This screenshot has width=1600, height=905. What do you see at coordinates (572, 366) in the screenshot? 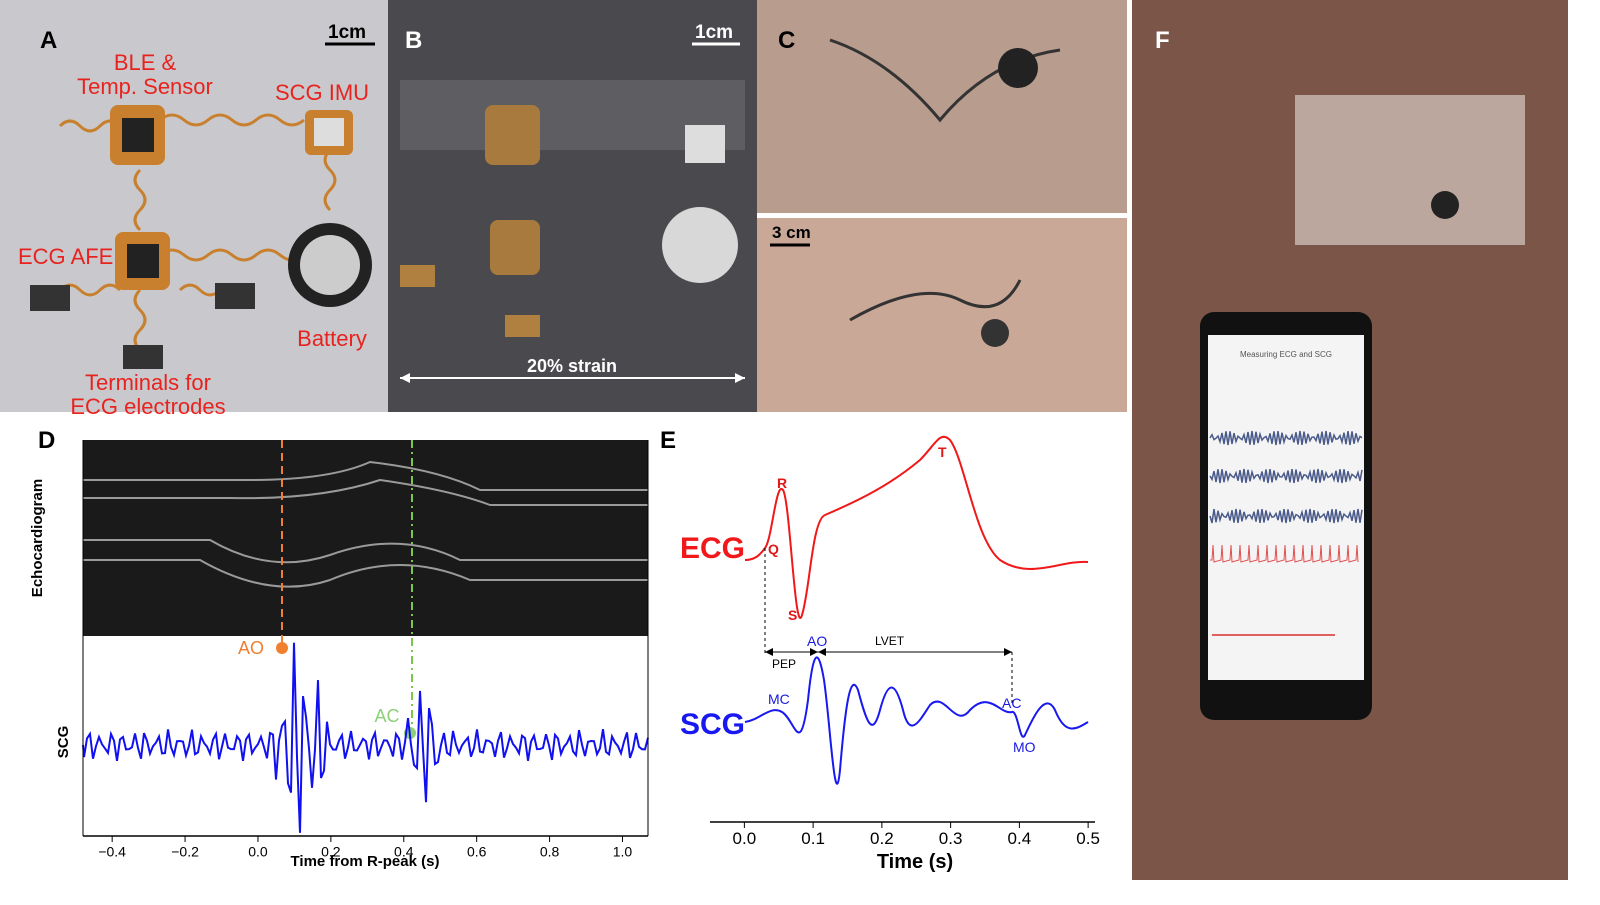
I see `strain-label: 20% strain` at bounding box center [572, 366].